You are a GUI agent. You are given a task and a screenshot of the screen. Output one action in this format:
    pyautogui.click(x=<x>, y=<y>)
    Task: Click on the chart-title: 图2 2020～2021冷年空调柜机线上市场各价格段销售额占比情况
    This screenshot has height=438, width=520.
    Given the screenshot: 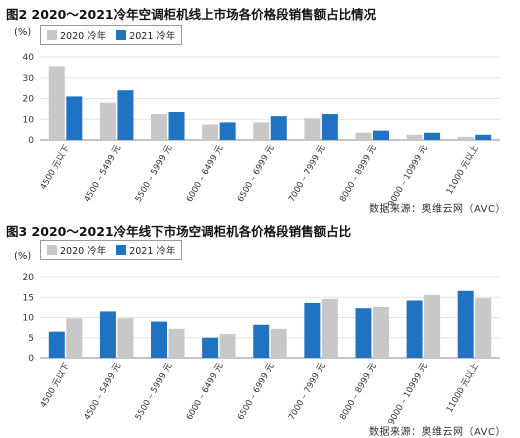 What is the action you would take?
    pyautogui.click(x=191, y=14)
    